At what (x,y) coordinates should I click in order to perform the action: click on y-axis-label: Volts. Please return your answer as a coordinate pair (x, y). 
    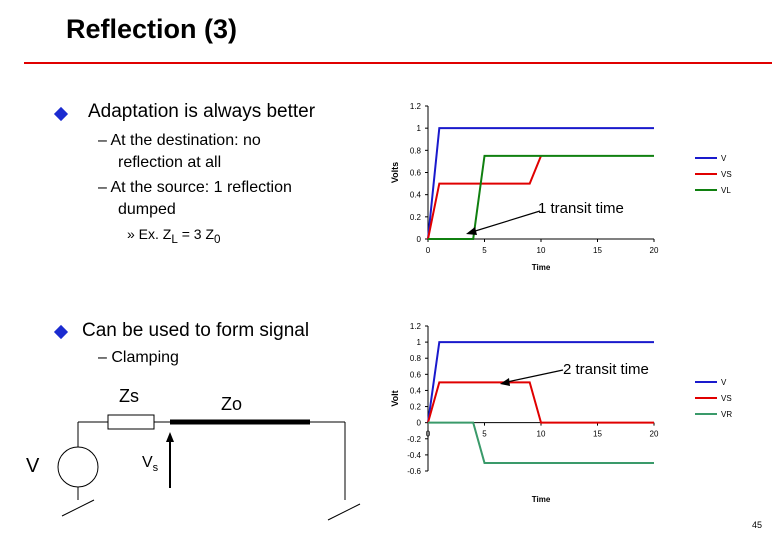
    Looking at the image, I should click on (395, 172).